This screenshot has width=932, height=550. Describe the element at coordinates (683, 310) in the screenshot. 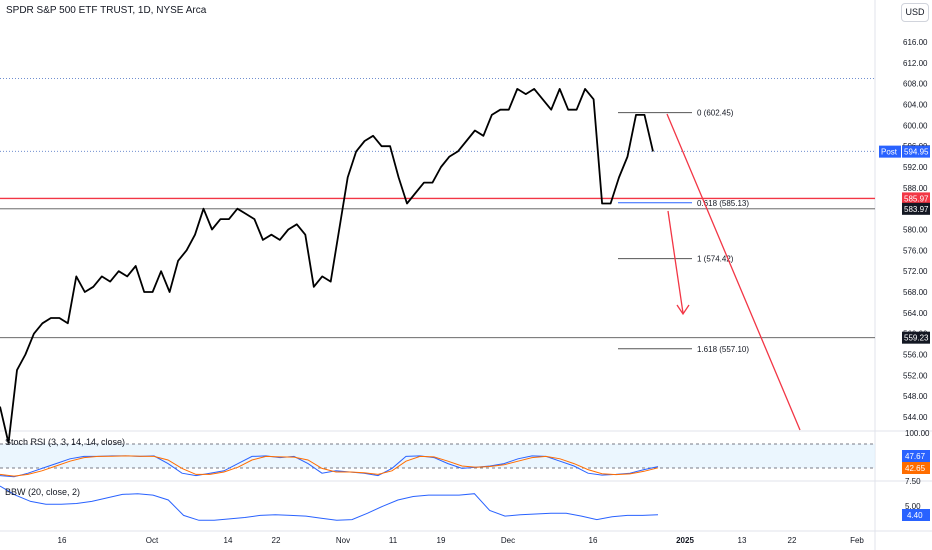

I see `down-arrow-head` at that location.